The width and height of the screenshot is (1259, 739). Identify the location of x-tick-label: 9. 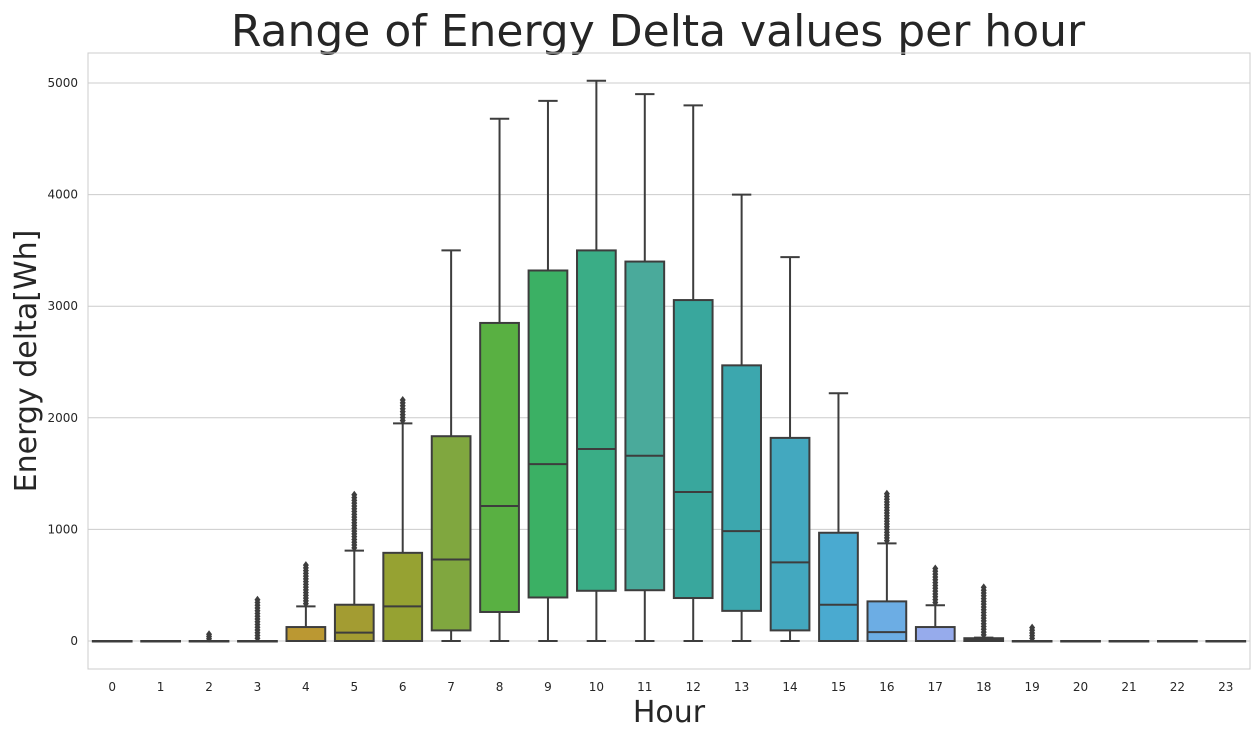
(548, 687).